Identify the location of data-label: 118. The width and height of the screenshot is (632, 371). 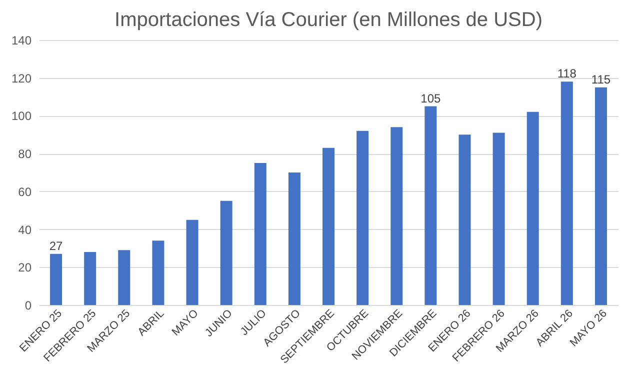
(567, 73).